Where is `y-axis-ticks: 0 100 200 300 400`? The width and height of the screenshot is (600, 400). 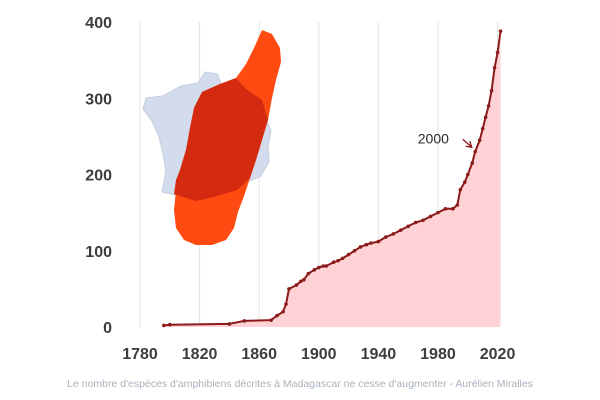
y-axis-ticks: 0 100 200 300 400 is located at coordinates (98, 176).